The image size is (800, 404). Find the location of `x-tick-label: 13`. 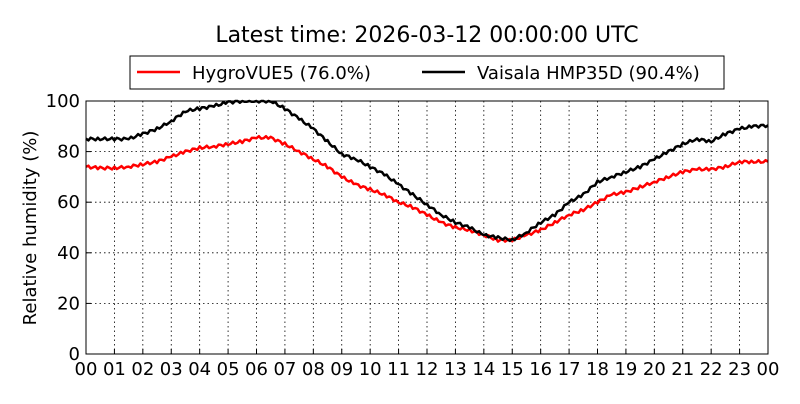

x-tick-label: 13 is located at coordinates (455, 369).